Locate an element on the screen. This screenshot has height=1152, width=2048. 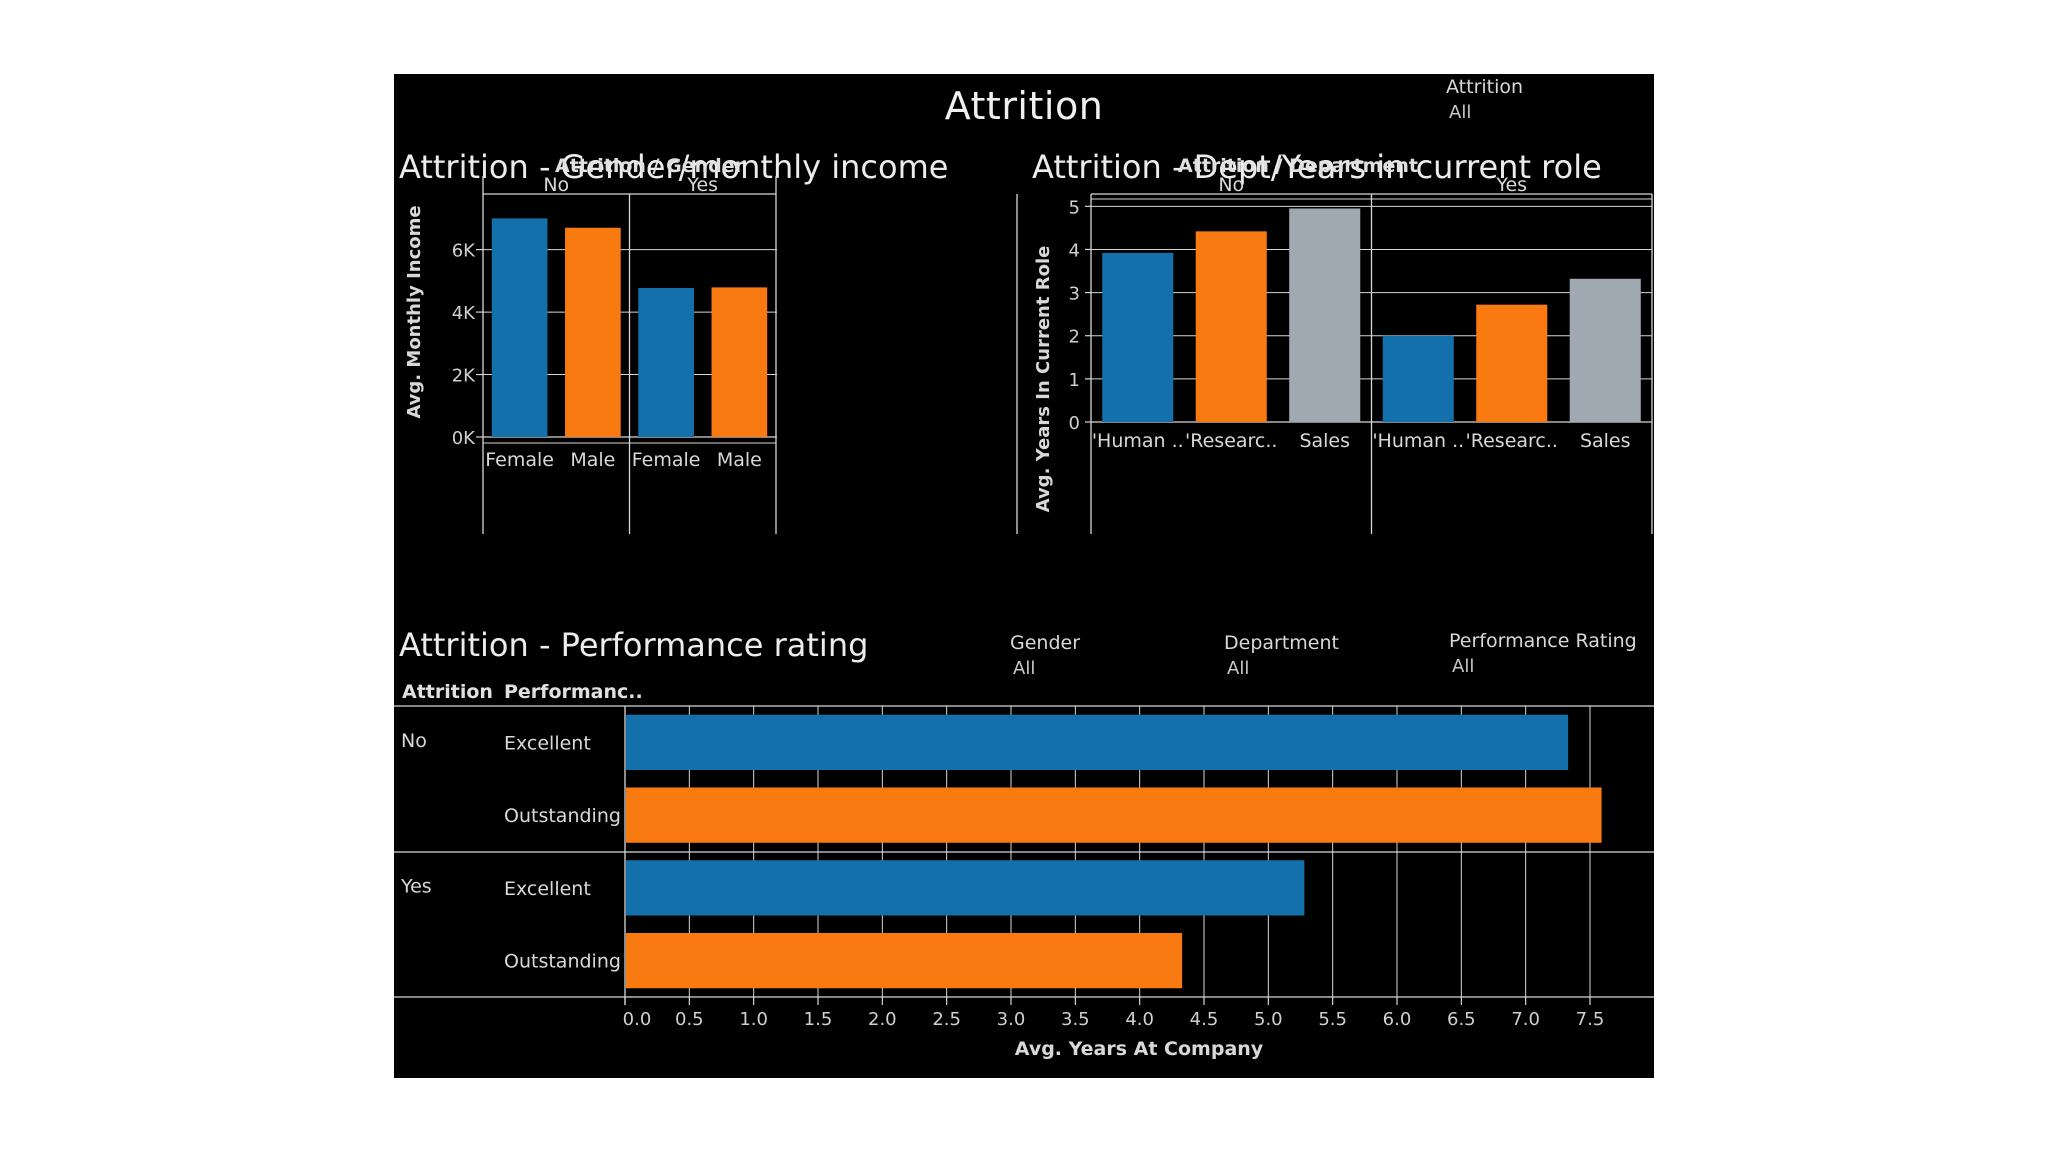
performance-filter-value: All is located at coordinates (1463, 666).